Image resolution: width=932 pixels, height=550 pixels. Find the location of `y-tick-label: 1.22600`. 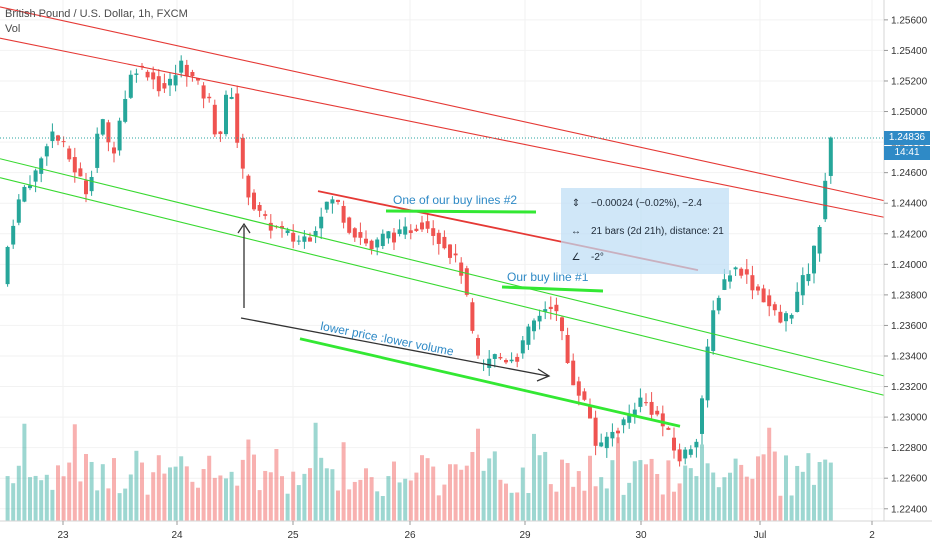

y-tick-label: 1.22600 is located at coordinates (909, 479).